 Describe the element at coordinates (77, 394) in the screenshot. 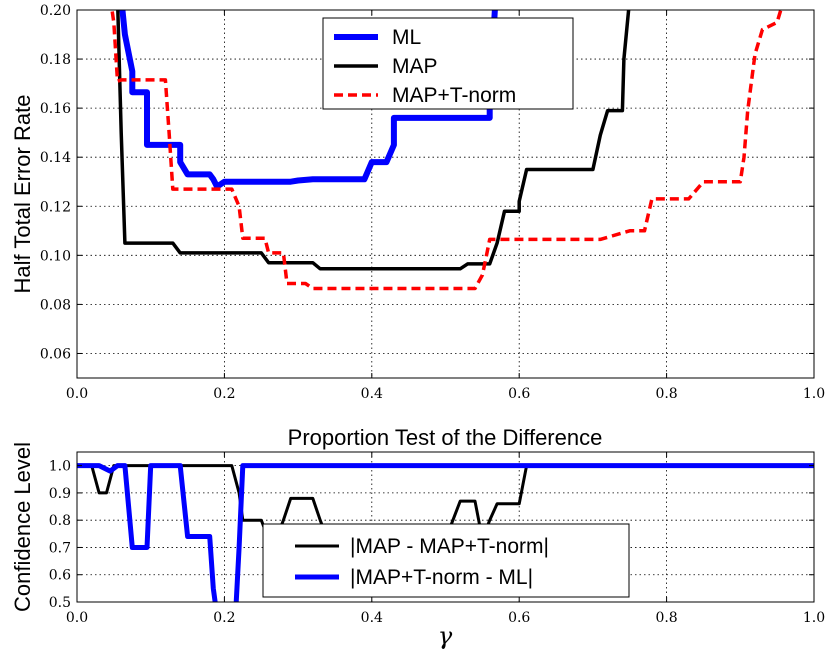

I see `top-x-tick-label: 0.0` at that location.